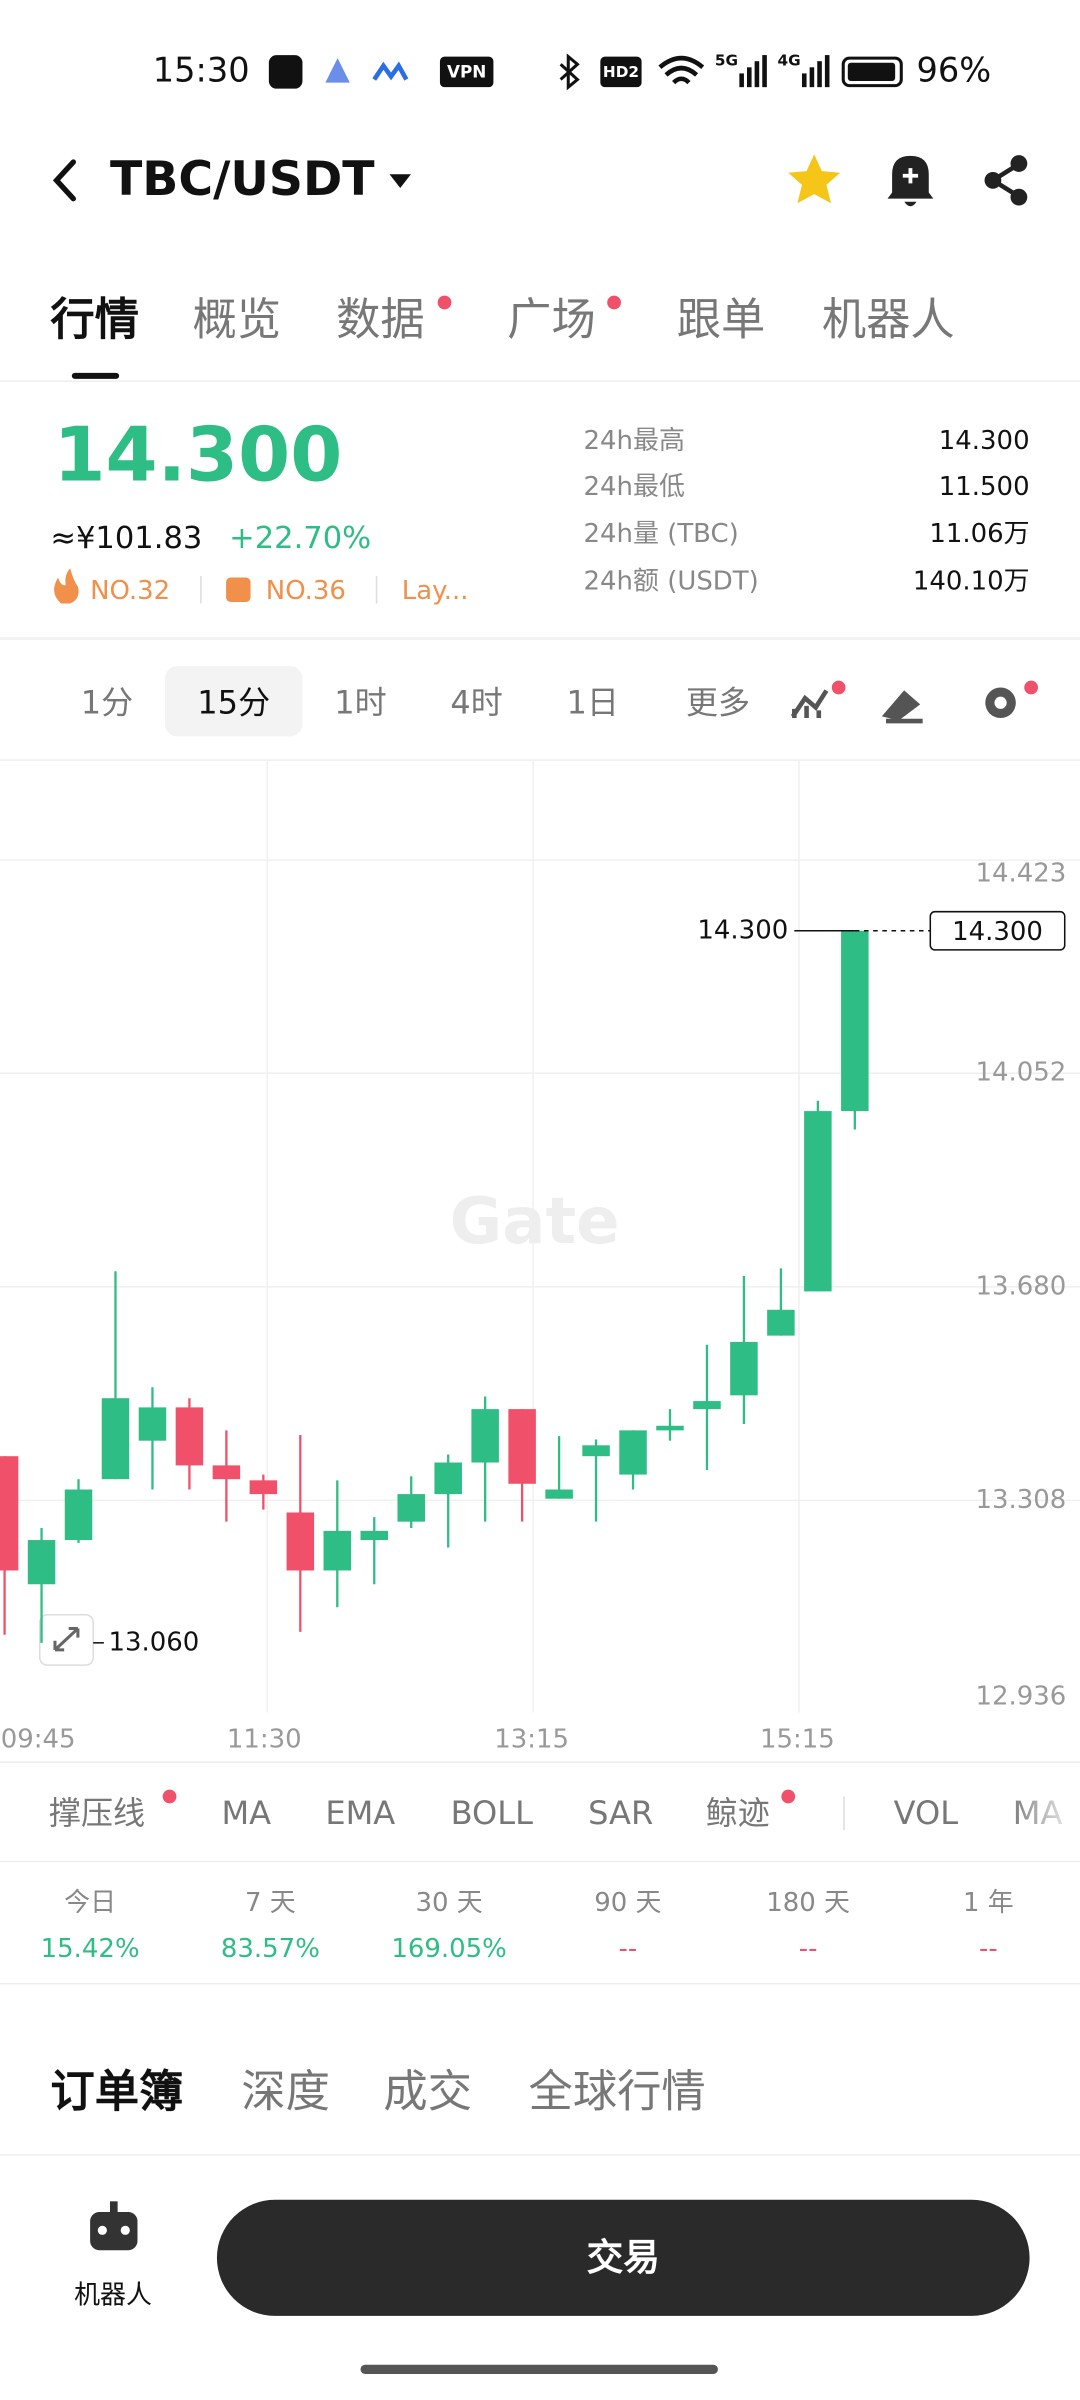 The height and width of the screenshot is (2400, 1080). Describe the element at coordinates (1020, 1073) in the screenshot. I see `y-tick-label: 14.052` at that location.